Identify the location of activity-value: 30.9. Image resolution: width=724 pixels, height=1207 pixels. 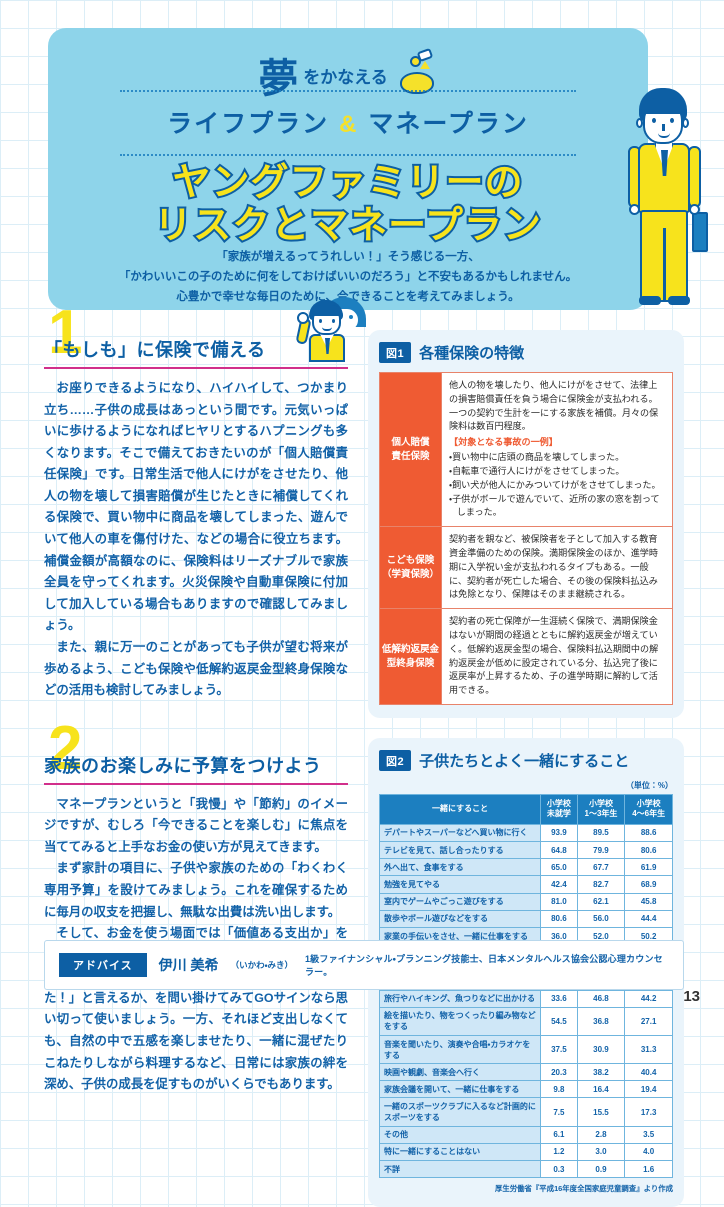
(601, 1049).